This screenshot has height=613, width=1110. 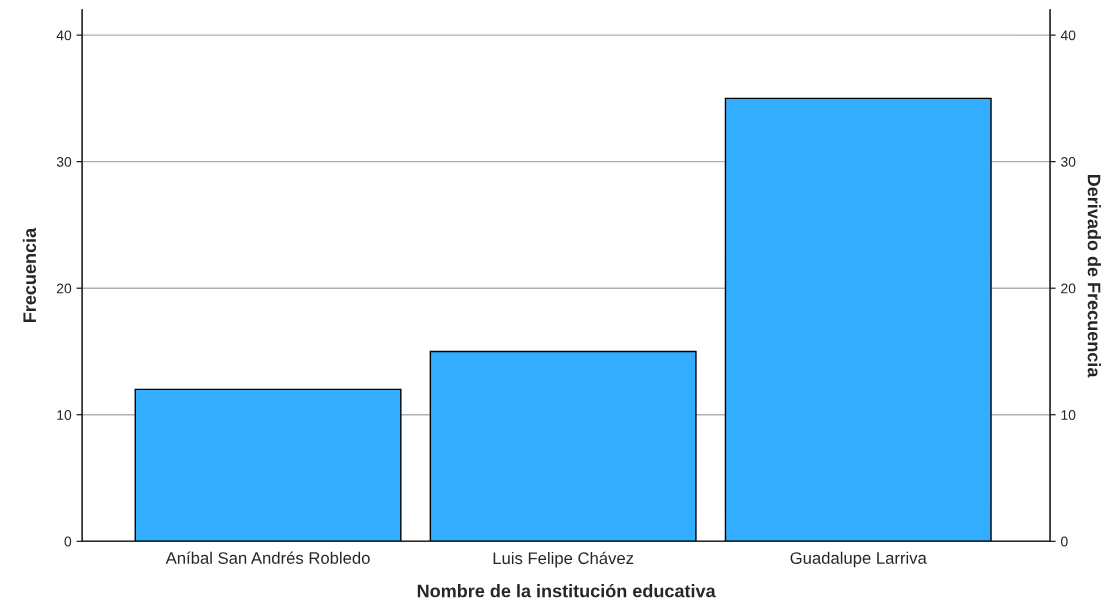 I want to click on y-tick-label: 0, so click(x=68, y=541).